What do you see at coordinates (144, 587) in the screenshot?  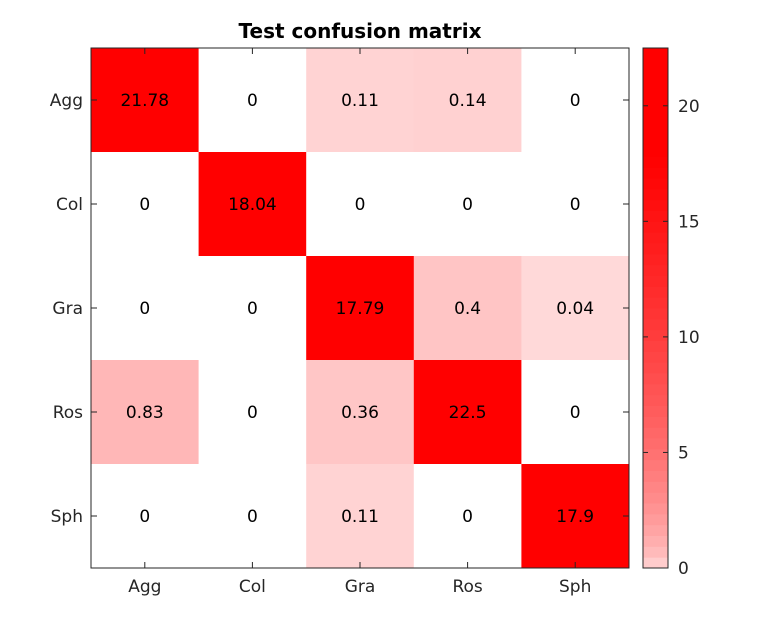 I see `x-tick-label: Agg` at bounding box center [144, 587].